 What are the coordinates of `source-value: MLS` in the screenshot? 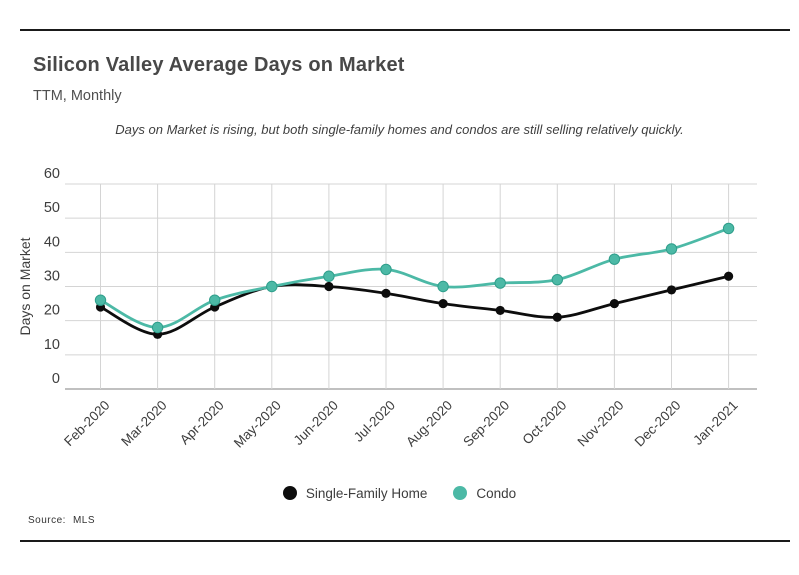 It's located at (84, 520).